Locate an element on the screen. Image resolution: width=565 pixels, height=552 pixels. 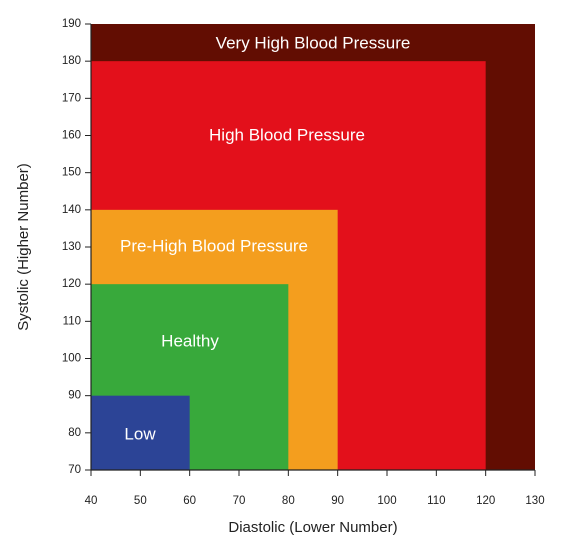
y-tick-label: 190 is located at coordinates (71, 24).